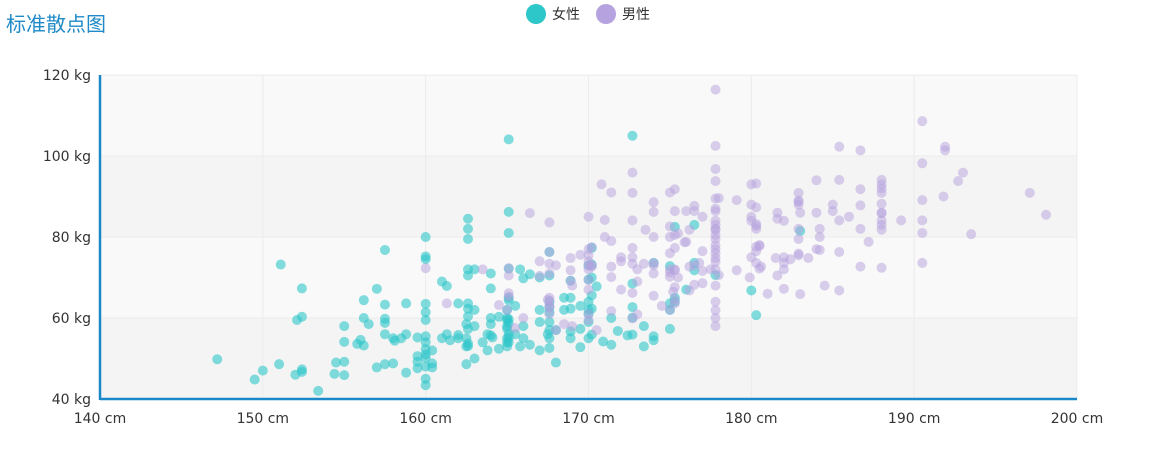  What do you see at coordinates (553, 14) in the screenshot?
I see `legend-item-female: 女性` at bounding box center [553, 14].